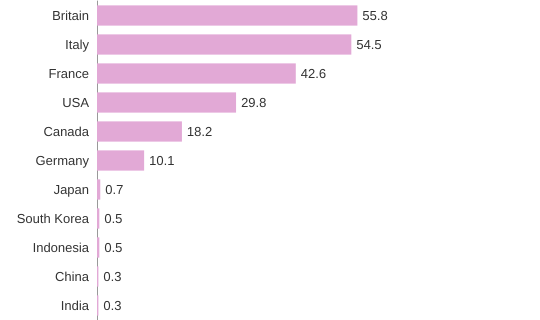  Describe the element at coordinates (68, 73) in the screenshot. I see `y-tick-label: France` at that location.